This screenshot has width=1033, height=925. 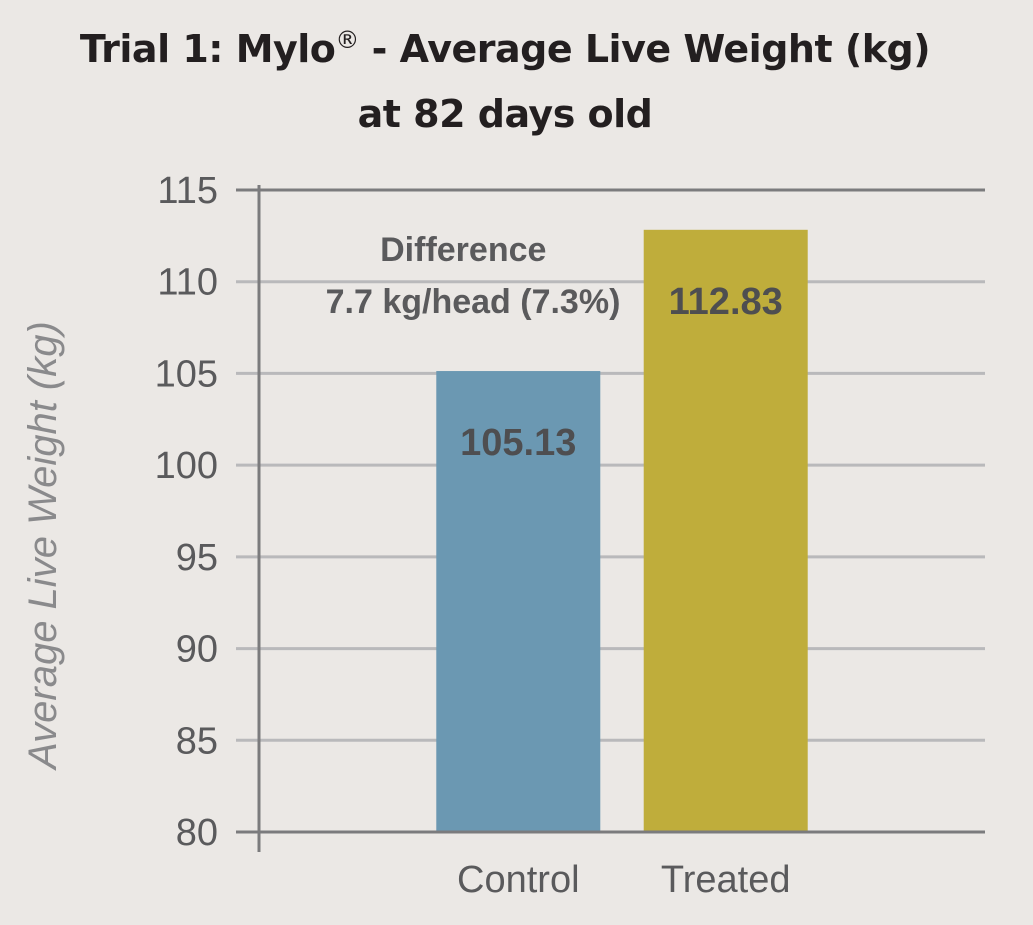 What do you see at coordinates (197, 741) in the screenshot?
I see `y-tick-label: 85` at bounding box center [197, 741].